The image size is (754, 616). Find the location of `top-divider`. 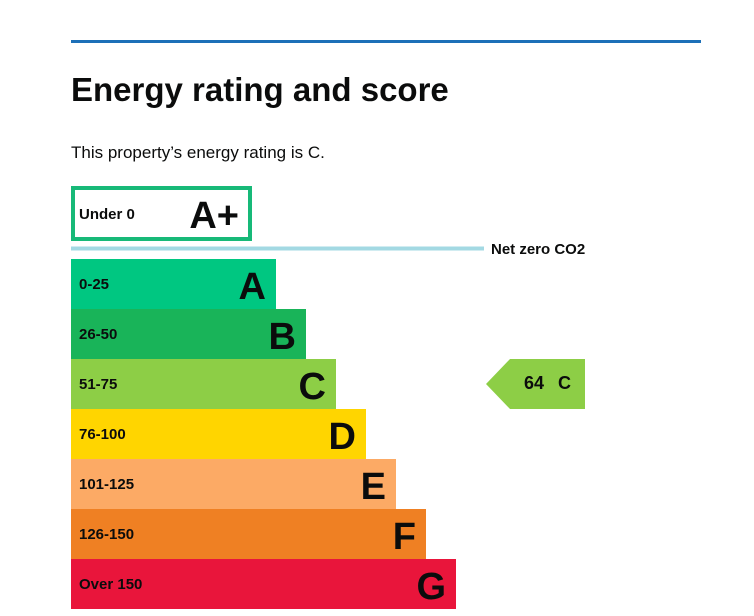

top-divider is located at coordinates (386, 41).